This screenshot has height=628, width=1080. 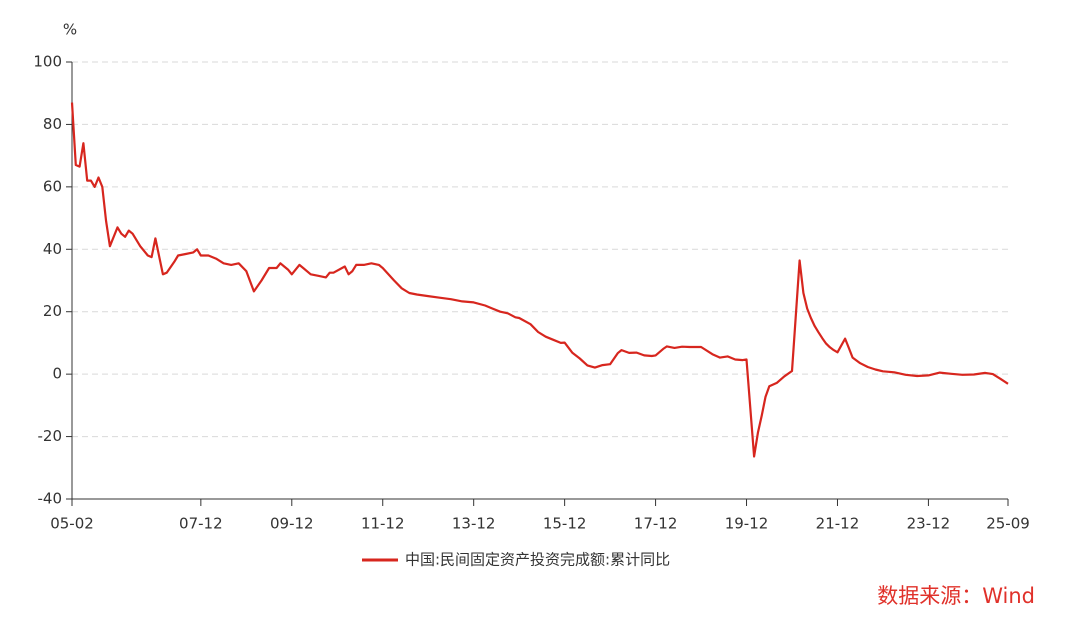 I want to click on x-tick-label: 25-09, so click(x=1008, y=524).